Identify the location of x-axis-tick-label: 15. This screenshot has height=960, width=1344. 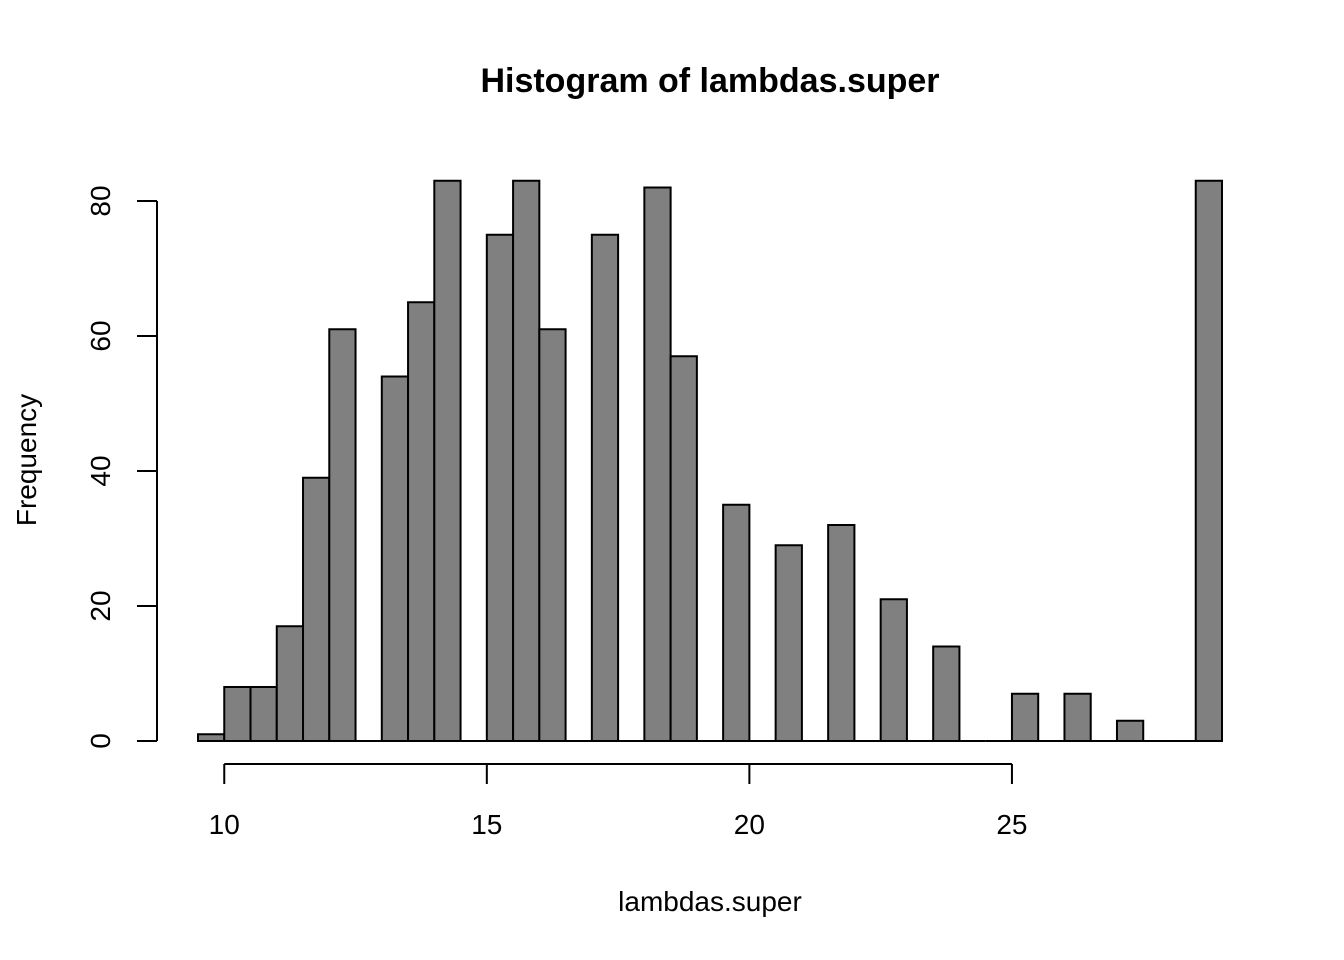
(486, 824).